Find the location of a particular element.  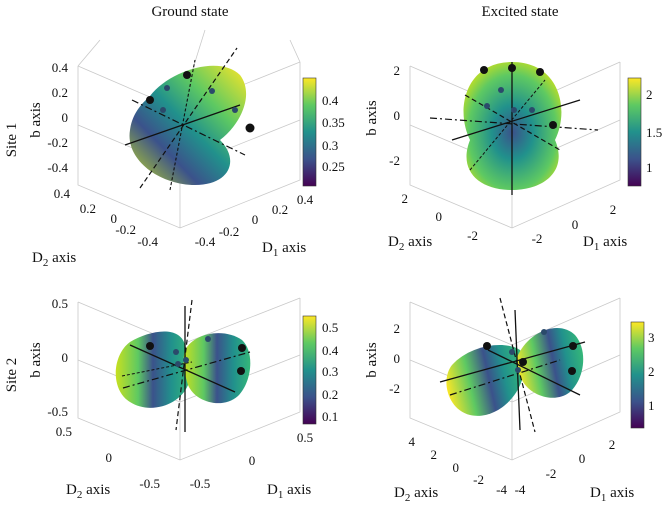

b-tick: -0.4 is located at coordinates (57, 167).